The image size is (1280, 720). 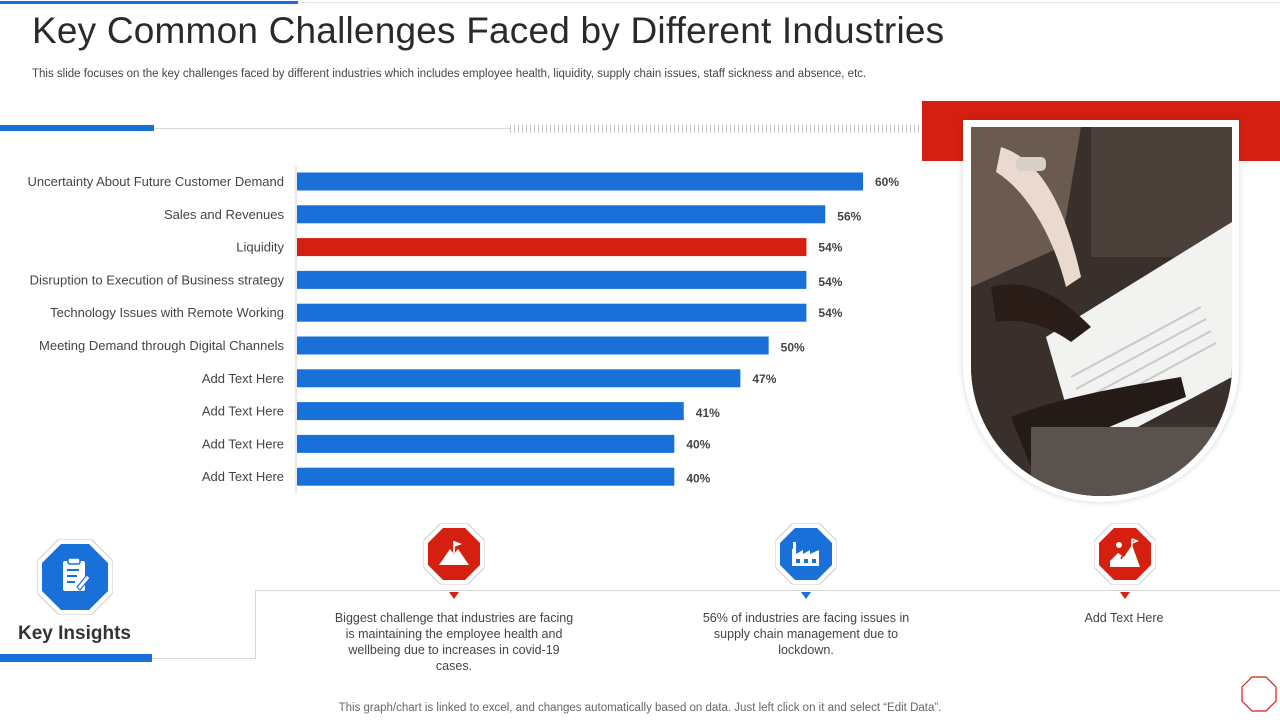 I want to click on corner-octagon-mark, so click(x=1259, y=696).